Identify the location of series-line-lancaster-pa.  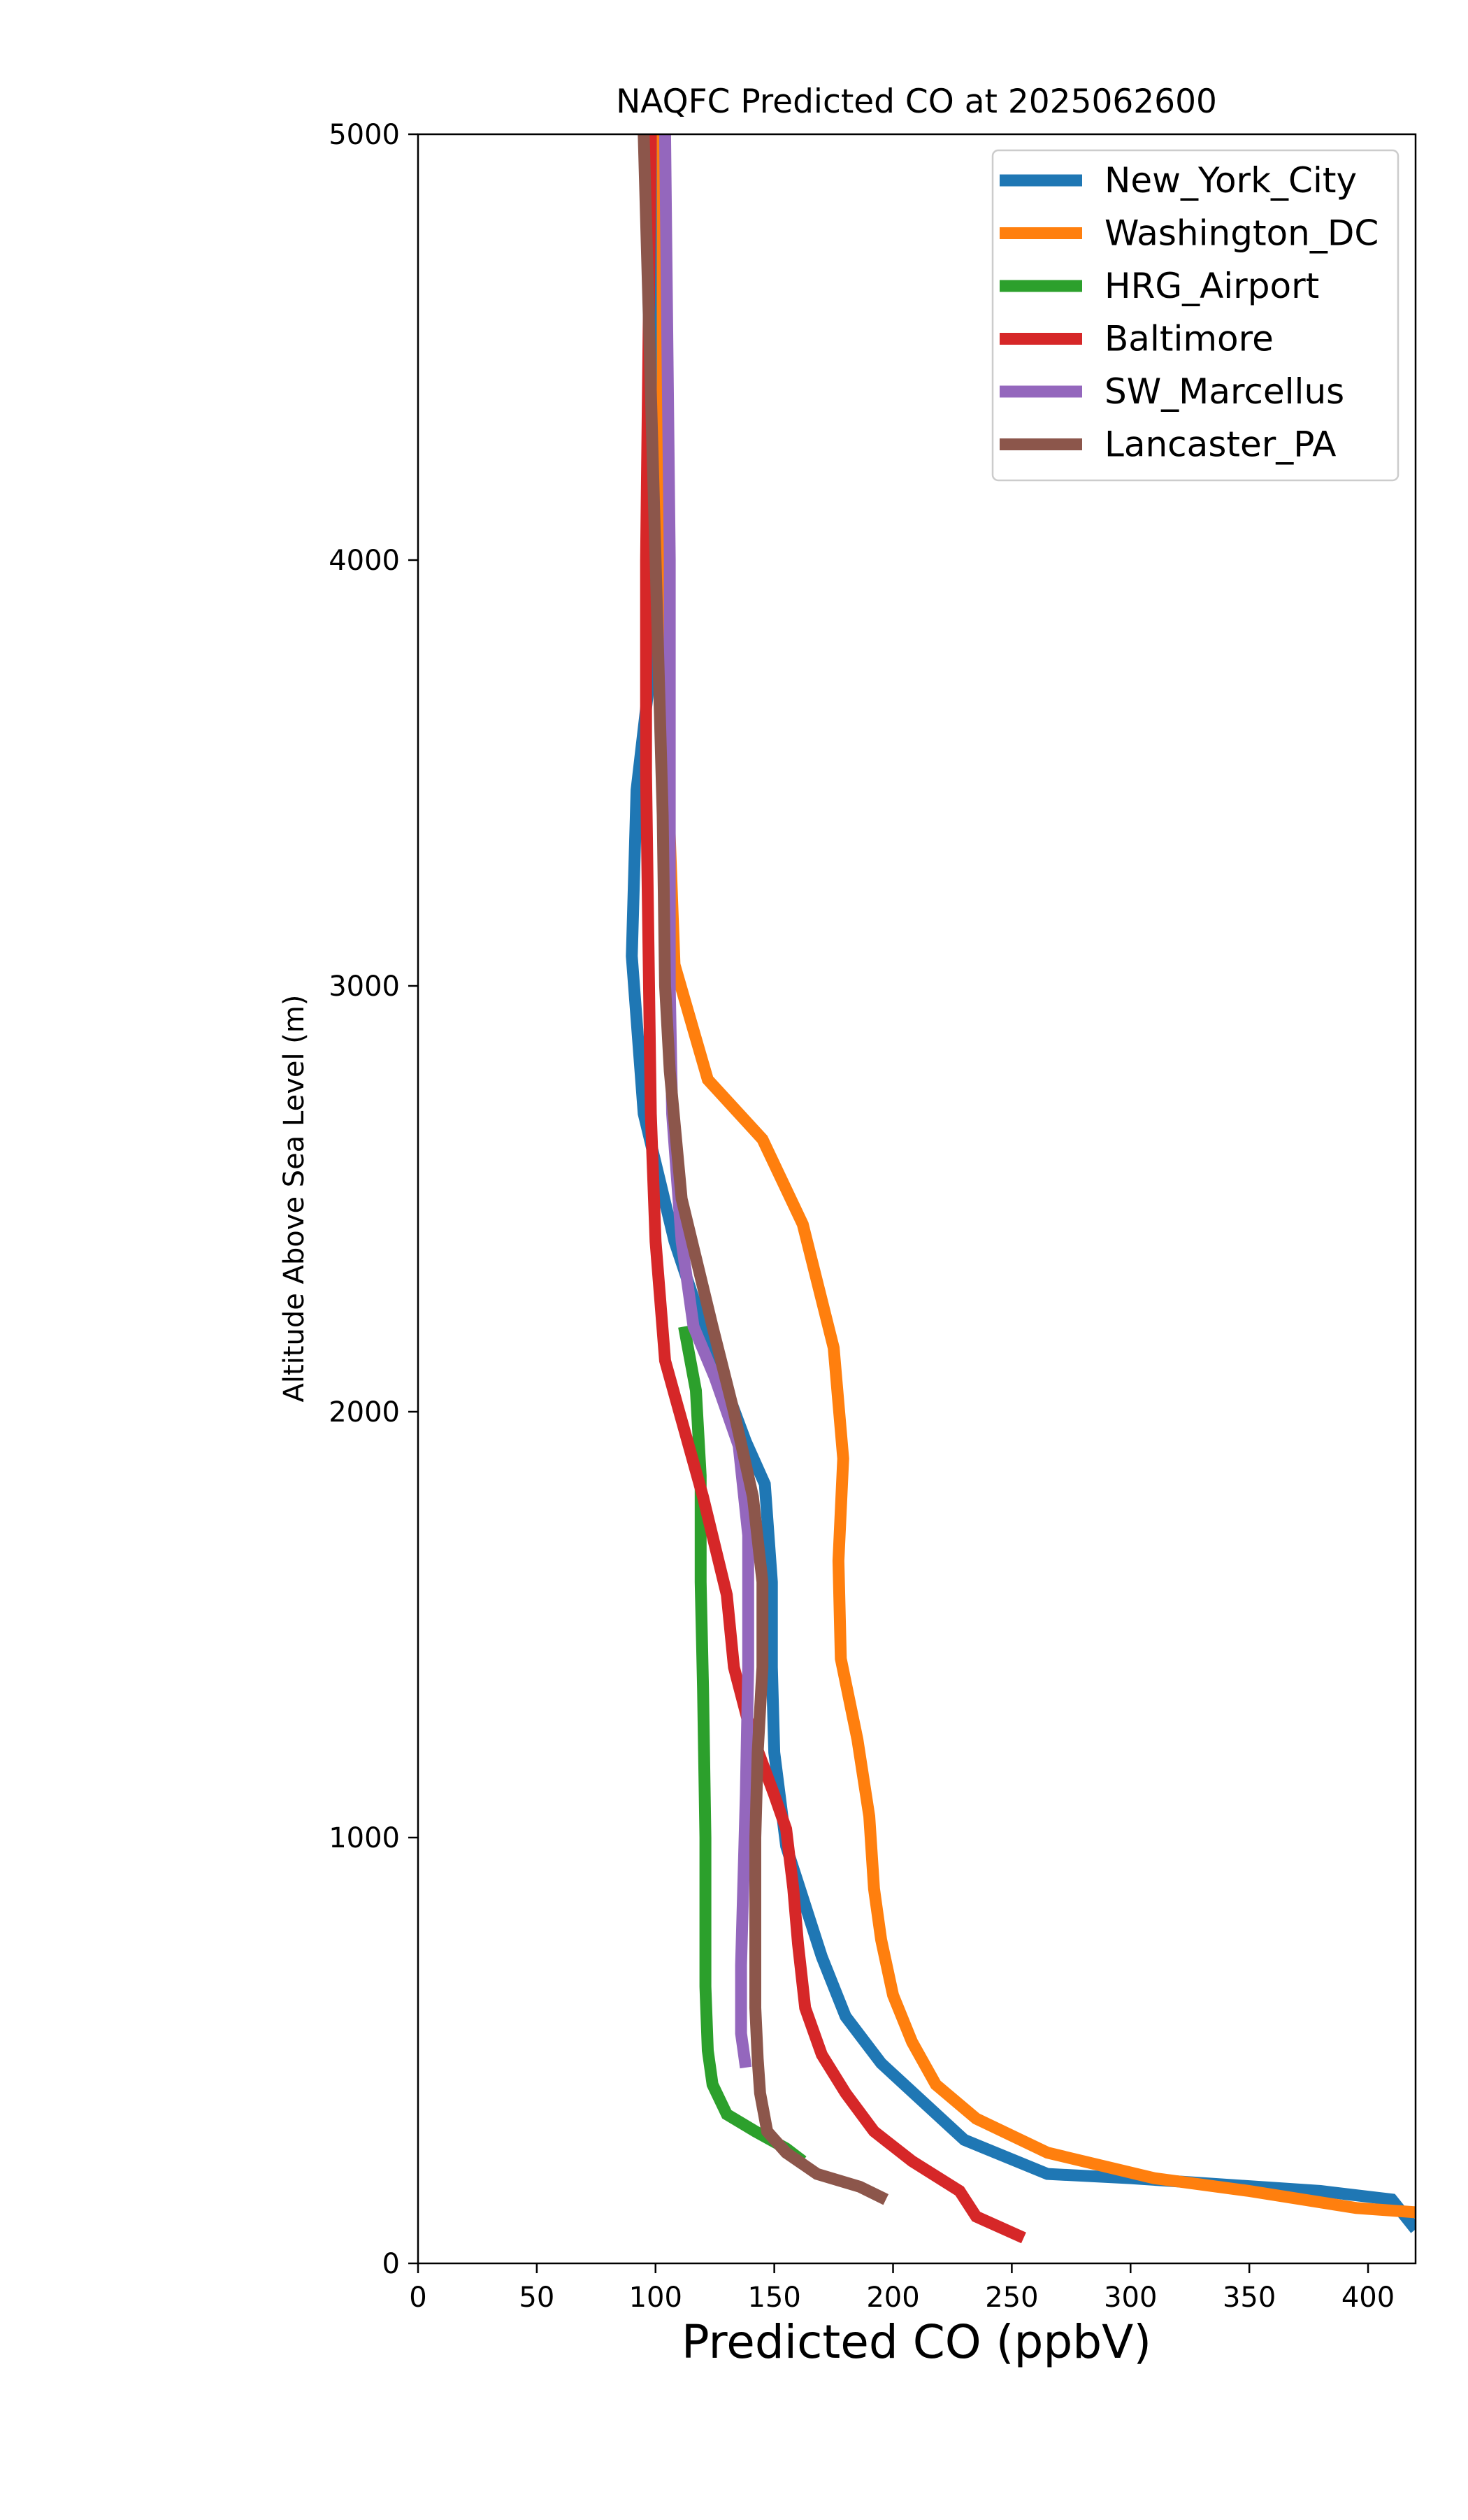
(763, 1169).